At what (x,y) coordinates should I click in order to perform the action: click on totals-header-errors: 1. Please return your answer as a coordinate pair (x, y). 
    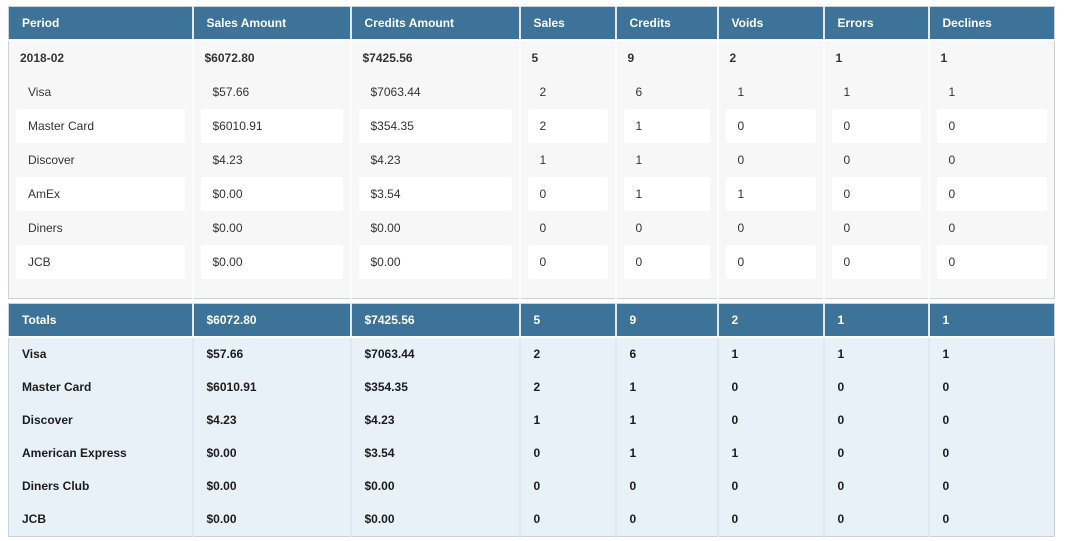
    Looking at the image, I should click on (875, 320).